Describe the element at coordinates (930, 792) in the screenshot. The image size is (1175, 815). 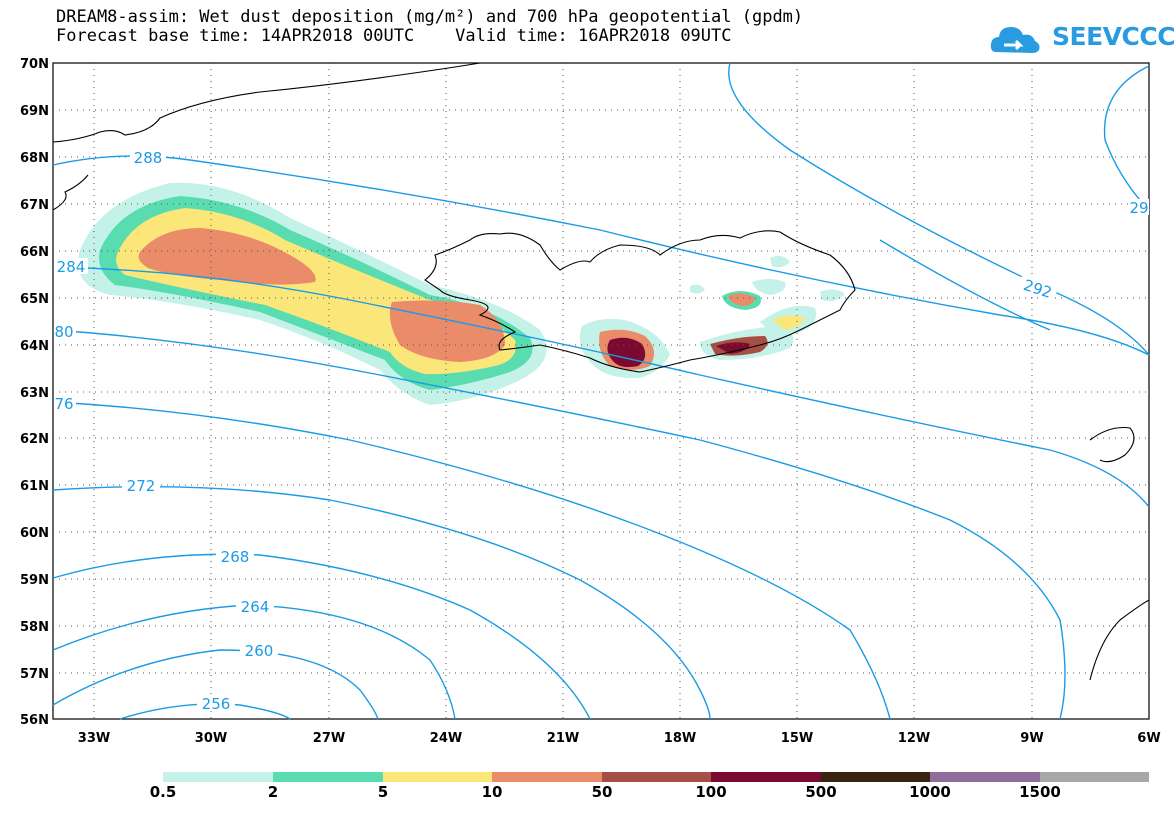
I see `legend-label: 1000` at that location.